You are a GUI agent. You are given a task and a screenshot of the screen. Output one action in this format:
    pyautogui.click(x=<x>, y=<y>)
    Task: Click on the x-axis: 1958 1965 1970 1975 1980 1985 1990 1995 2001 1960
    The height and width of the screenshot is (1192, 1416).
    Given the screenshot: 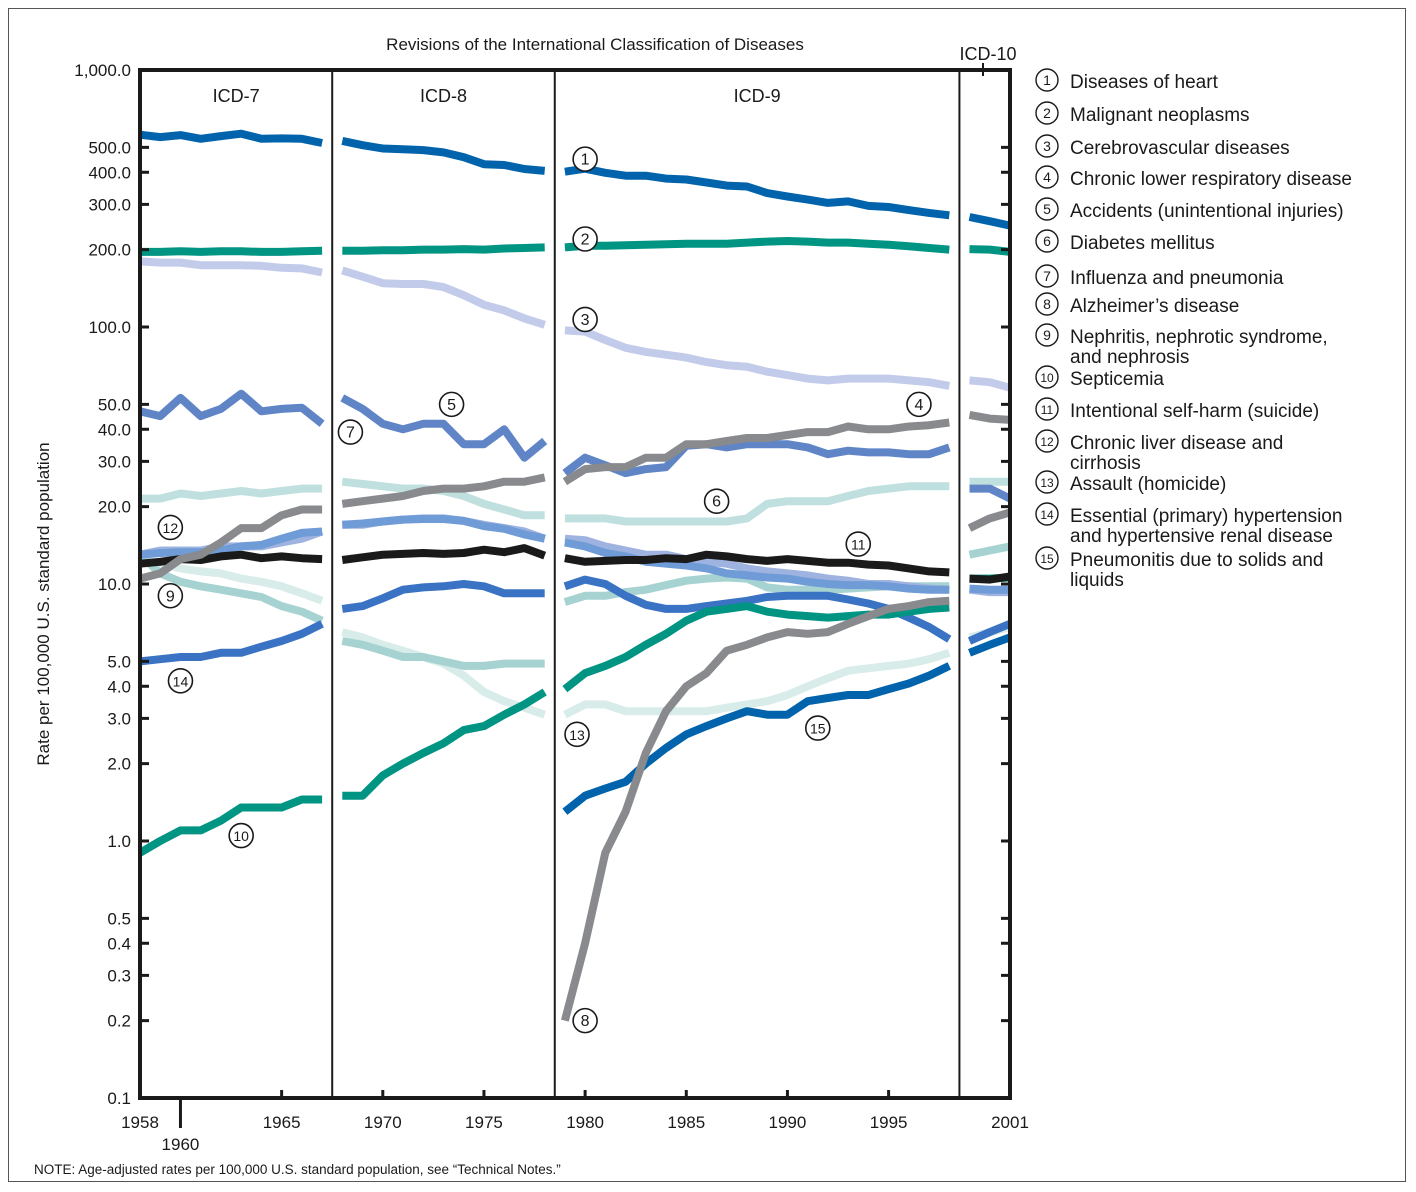 What is the action you would take?
    pyautogui.click(x=575, y=1122)
    